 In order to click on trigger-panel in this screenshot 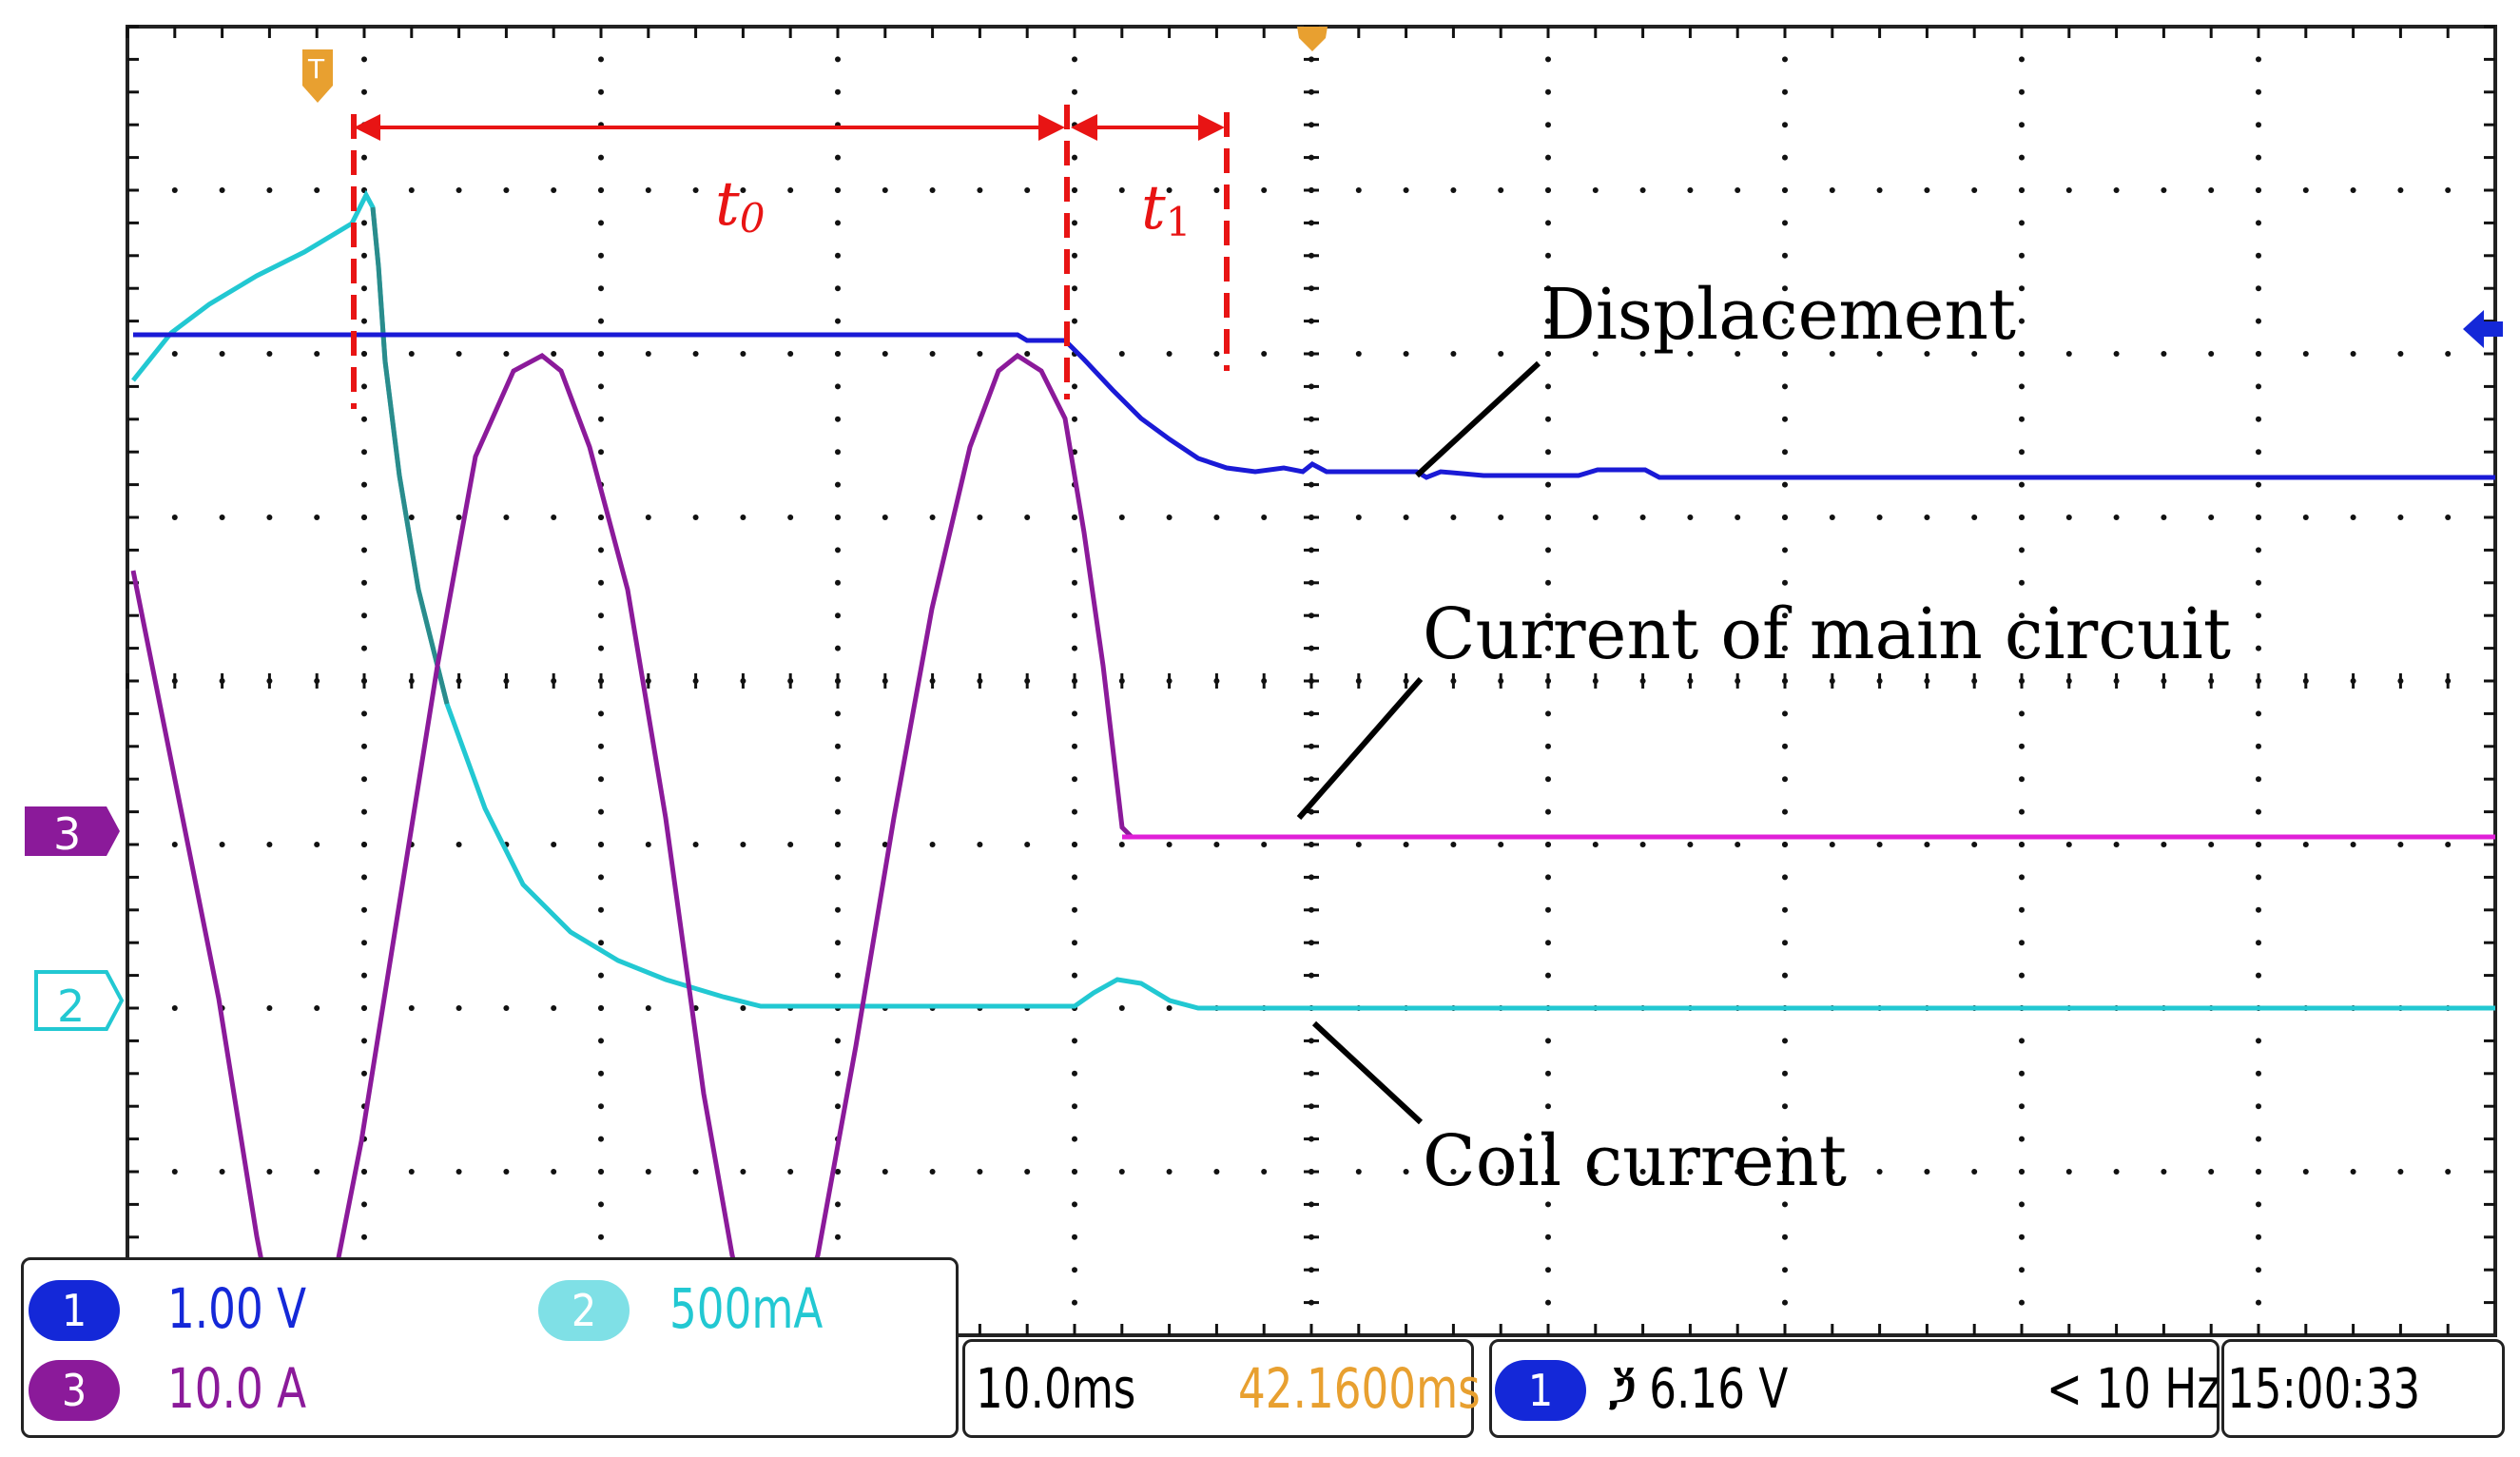, I will do `click(1854, 1389)`.